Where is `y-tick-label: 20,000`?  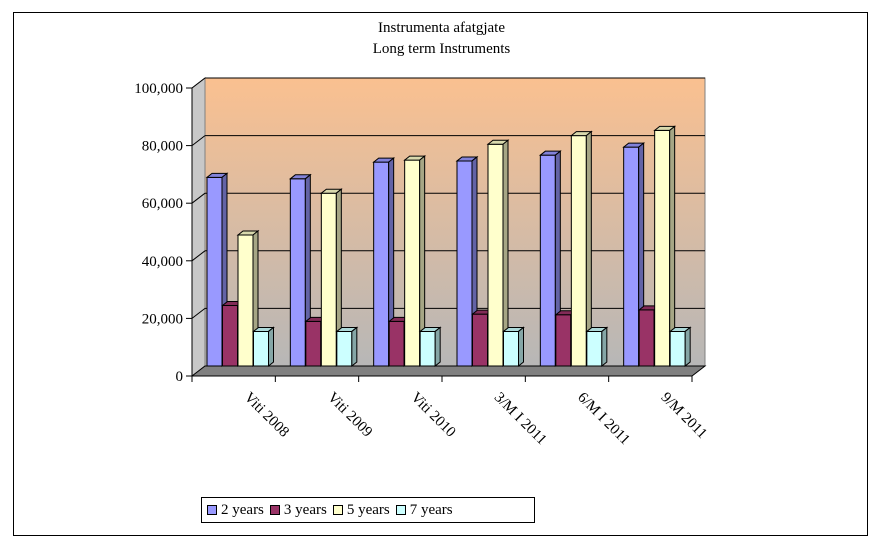
y-tick-label: 20,000 is located at coordinates (162, 319).